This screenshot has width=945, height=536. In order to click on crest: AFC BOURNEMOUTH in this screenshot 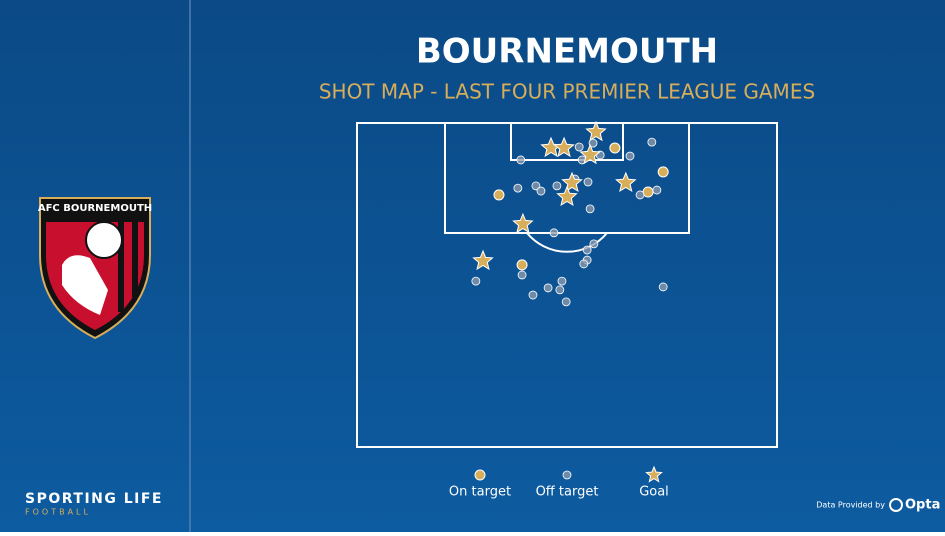, I will do `click(95, 268)`.